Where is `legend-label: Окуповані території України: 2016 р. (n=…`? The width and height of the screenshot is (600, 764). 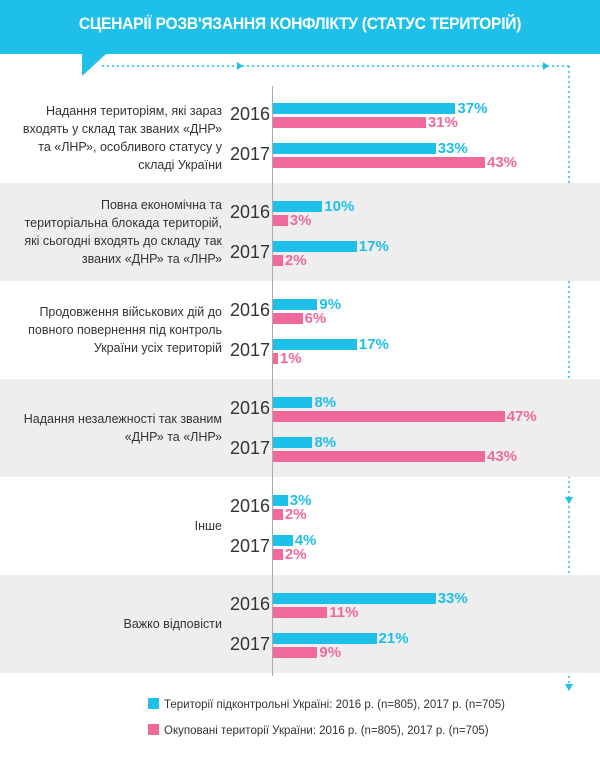
legend-label: Окуповані території України: 2016 р. (n=… is located at coordinates (326, 731).